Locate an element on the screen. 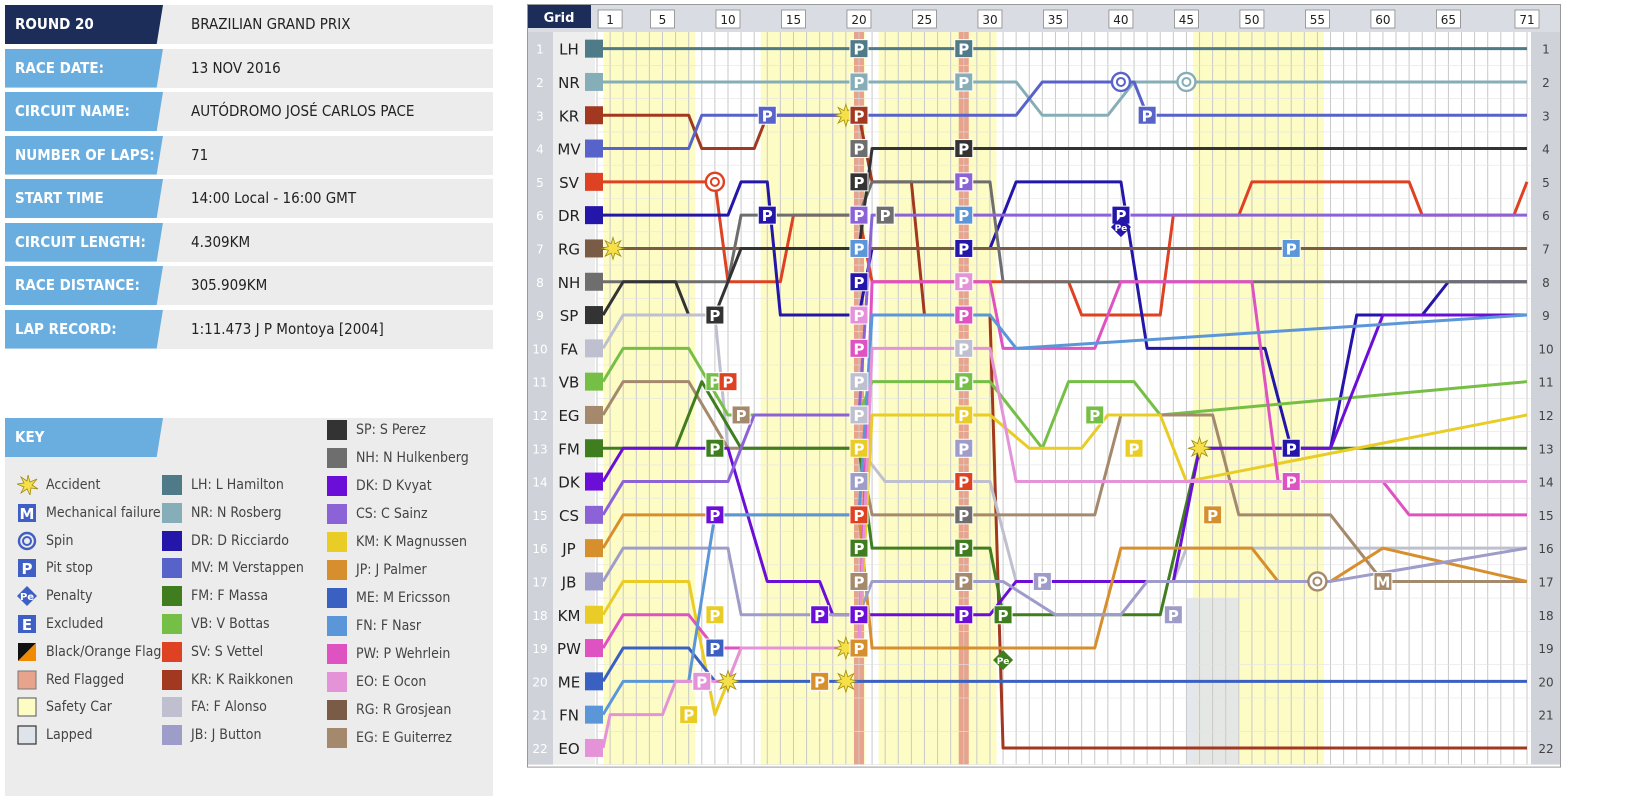 Image resolution: width=1632 pixels, height=799 pixels. grid-header-label: Grid is located at coordinates (559, 18).